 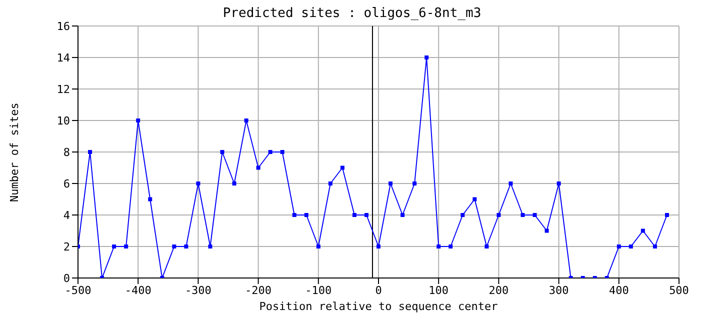 I want to click on y-tick-label: 0, so click(x=66, y=278).